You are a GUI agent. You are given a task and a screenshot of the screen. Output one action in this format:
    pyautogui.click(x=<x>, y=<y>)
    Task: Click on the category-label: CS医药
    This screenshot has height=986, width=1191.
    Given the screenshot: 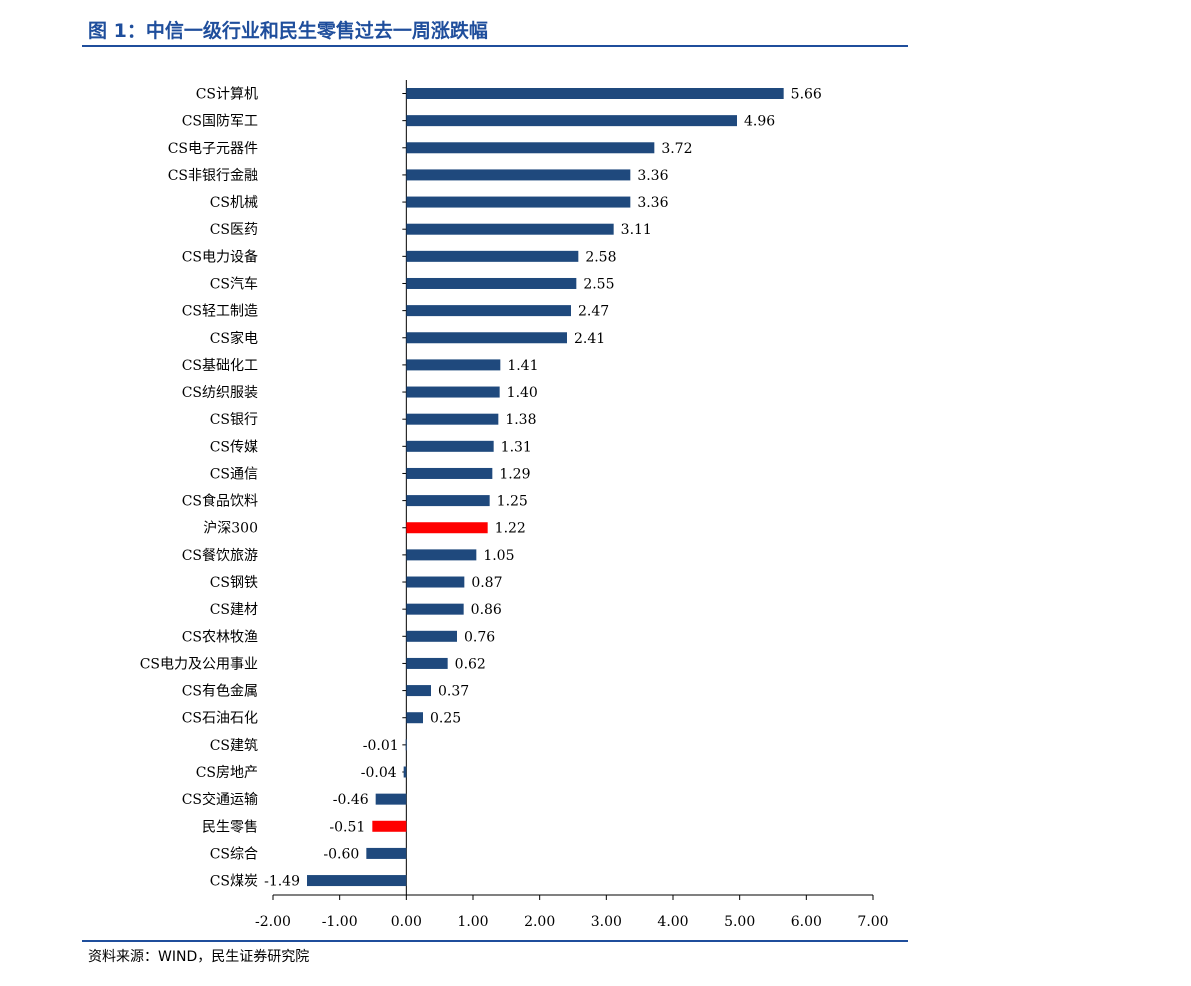 What is the action you would take?
    pyautogui.click(x=234, y=230)
    